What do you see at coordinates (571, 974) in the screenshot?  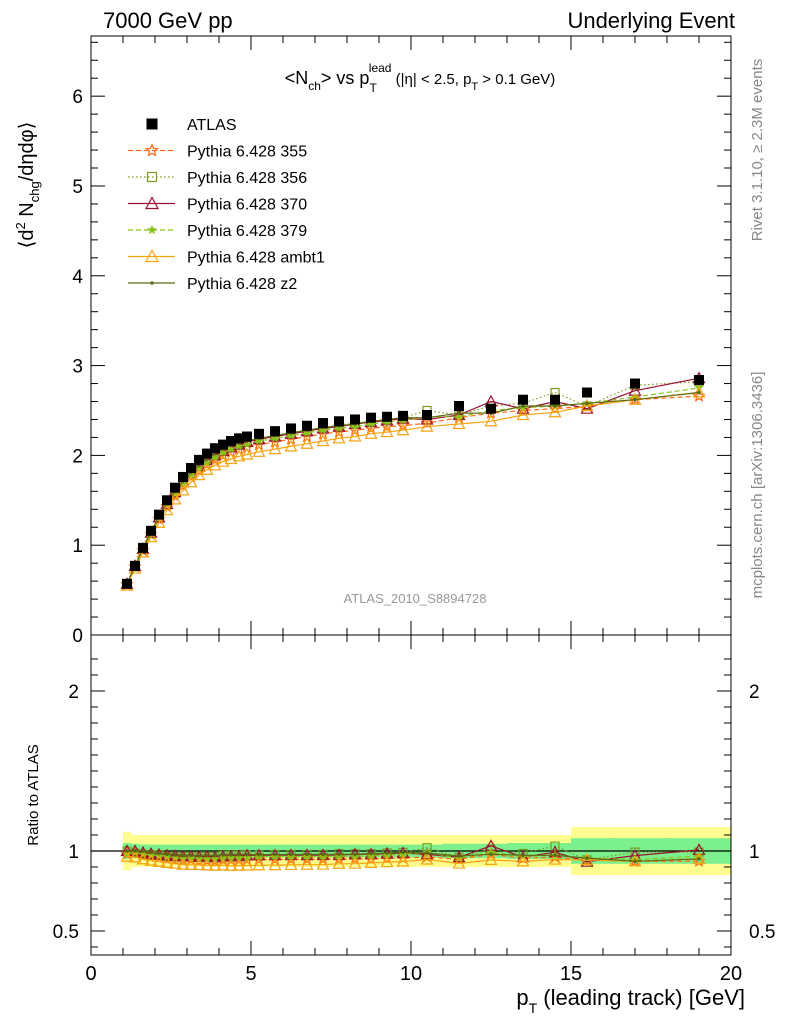 I see `x-tick-label: 15` at bounding box center [571, 974].